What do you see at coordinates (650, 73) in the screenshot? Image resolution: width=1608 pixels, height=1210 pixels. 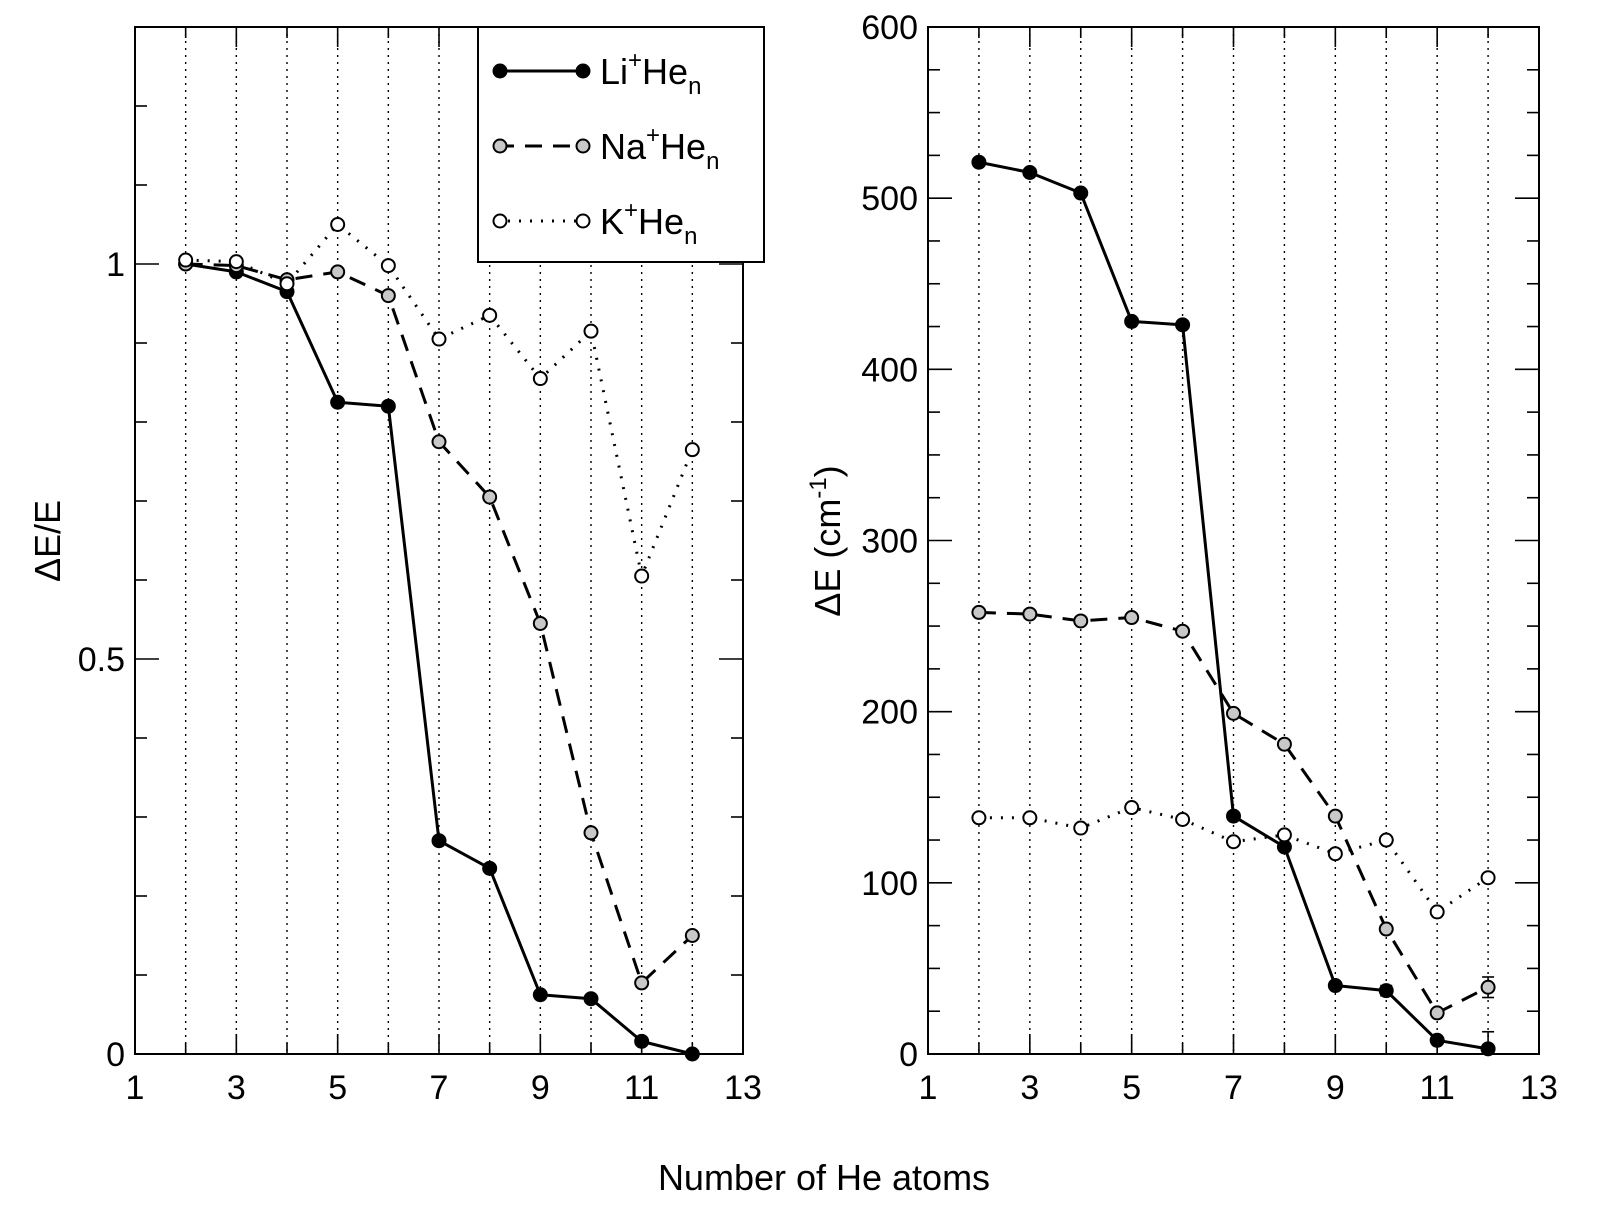 I see `legend-label-li: Li+Hen` at bounding box center [650, 73].